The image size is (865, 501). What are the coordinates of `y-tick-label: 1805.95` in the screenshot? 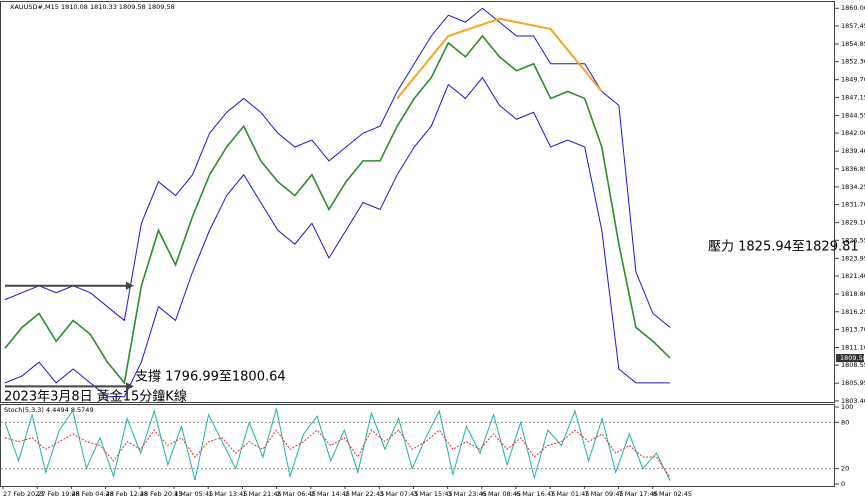 It's located at (853, 383).